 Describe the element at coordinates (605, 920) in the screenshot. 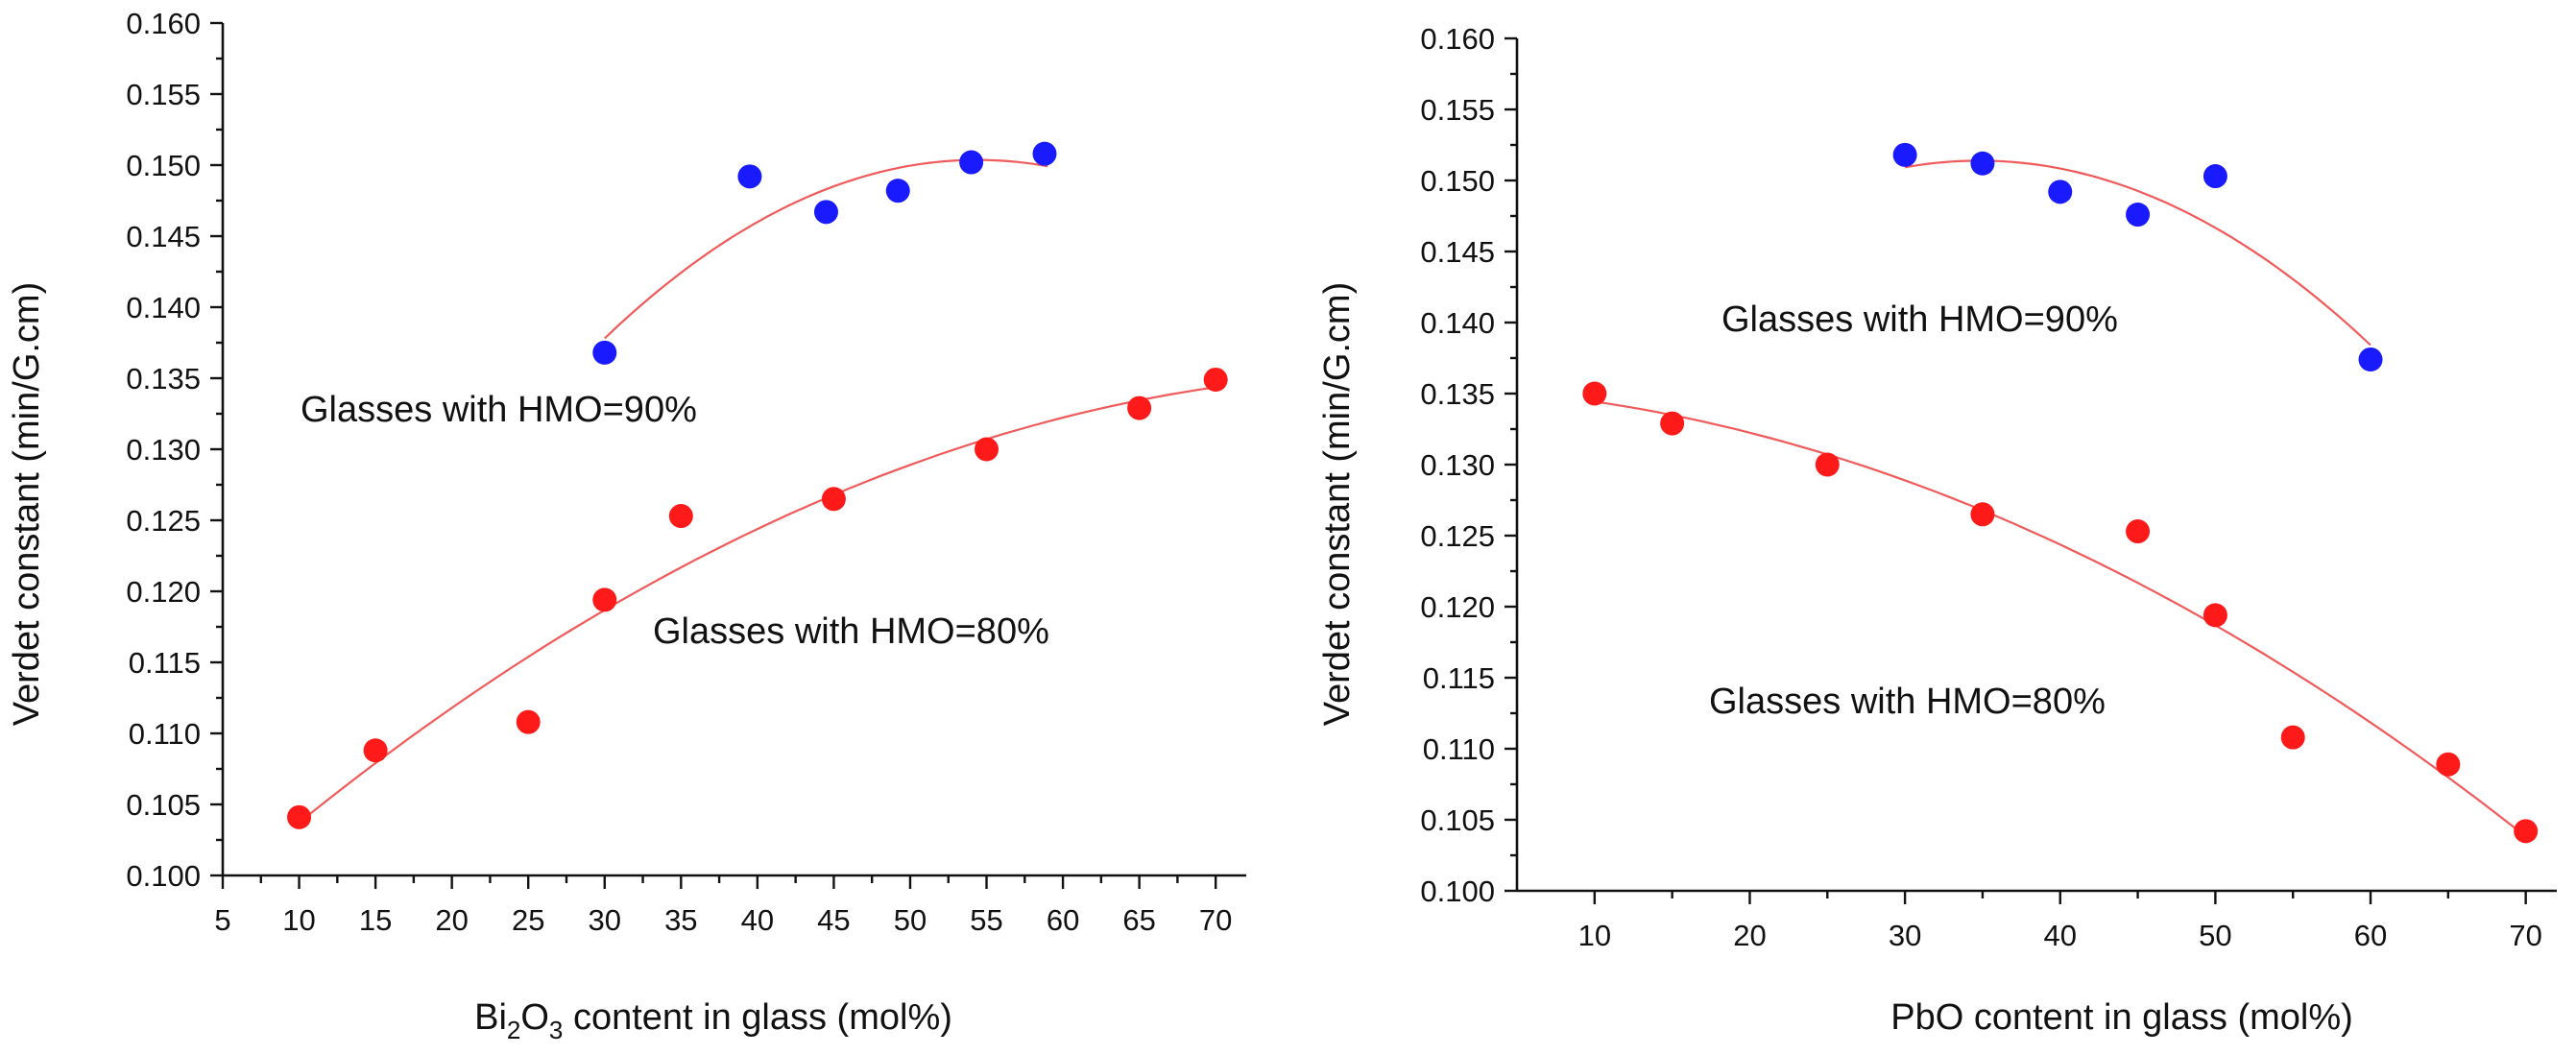

I see `left-x-tick-label: 30` at that location.